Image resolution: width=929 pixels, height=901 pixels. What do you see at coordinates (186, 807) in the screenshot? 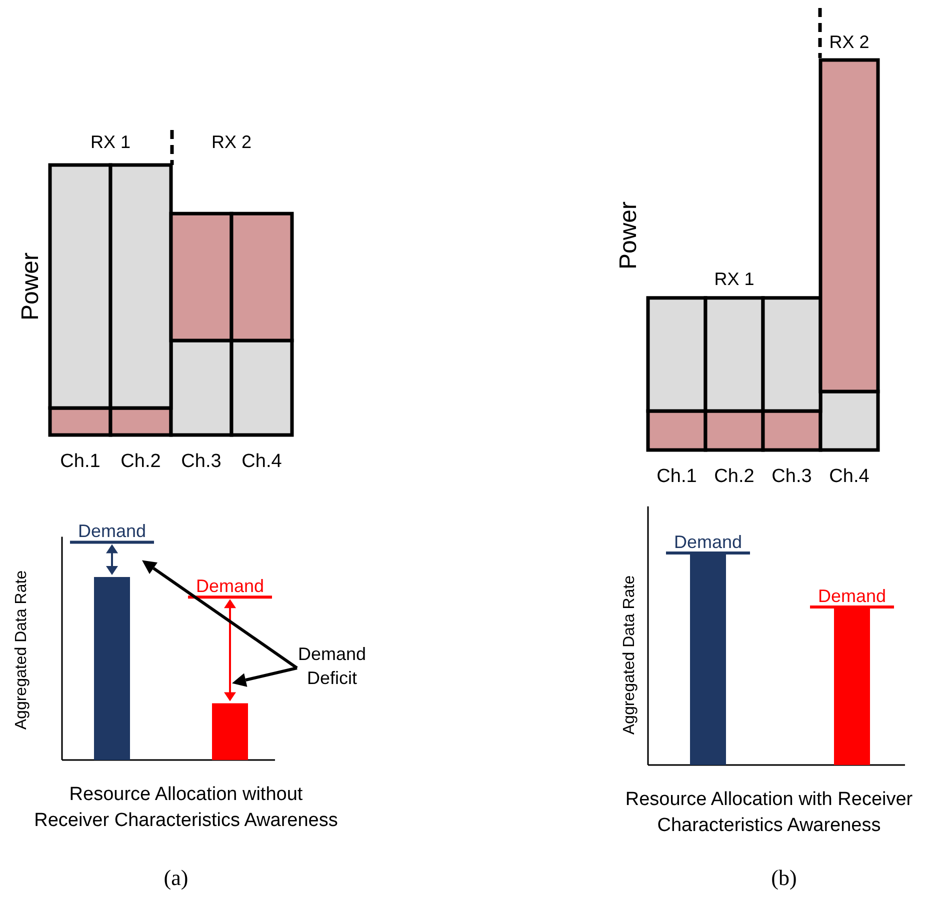
I see `x-axis-title: Resource Allocation without Receiver Characteristics Awareness` at bounding box center [186, 807].